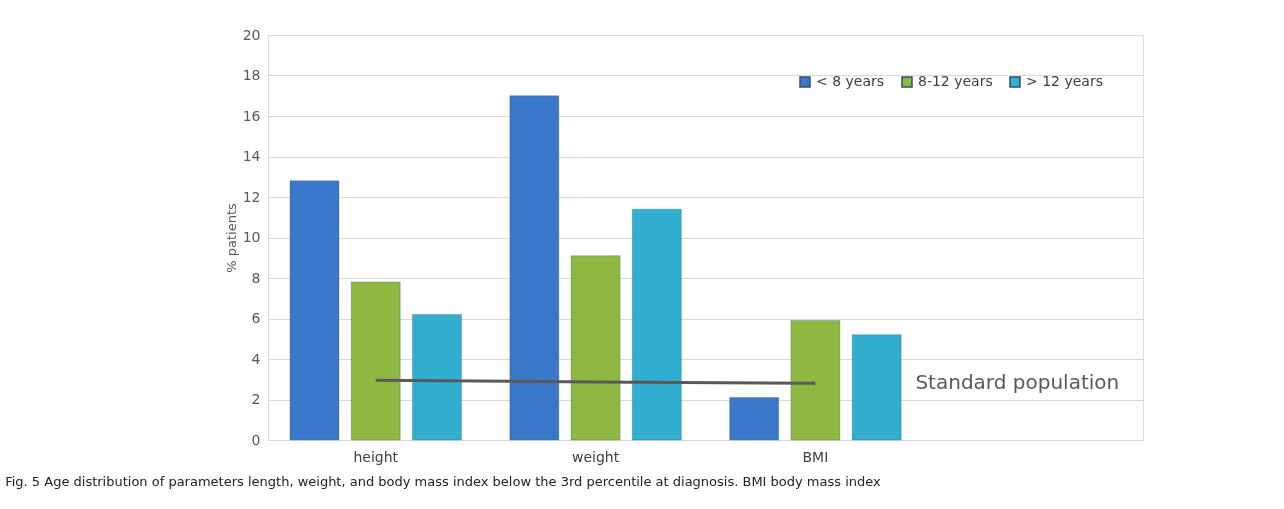 The width and height of the screenshot is (1284, 509). I want to click on y-tick-label: 2, so click(256, 399).